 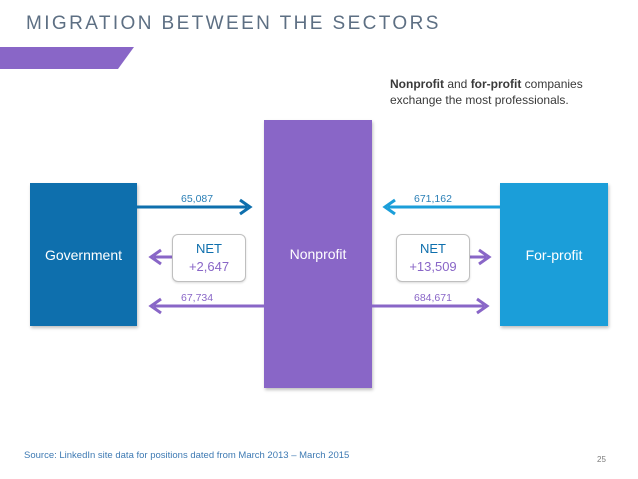 What do you see at coordinates (601, 459) in the screenshot?
I see `page-number: 25` at bounding box center [601, 459].